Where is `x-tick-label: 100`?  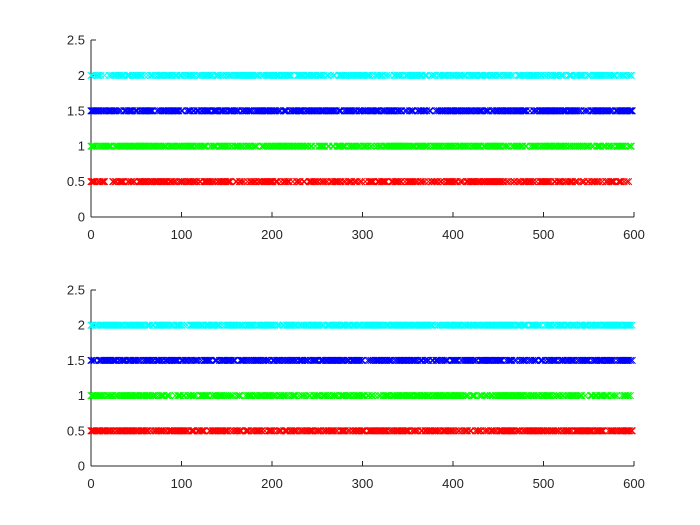 x-tick-label: 100 is located at coordinates (182, 483).